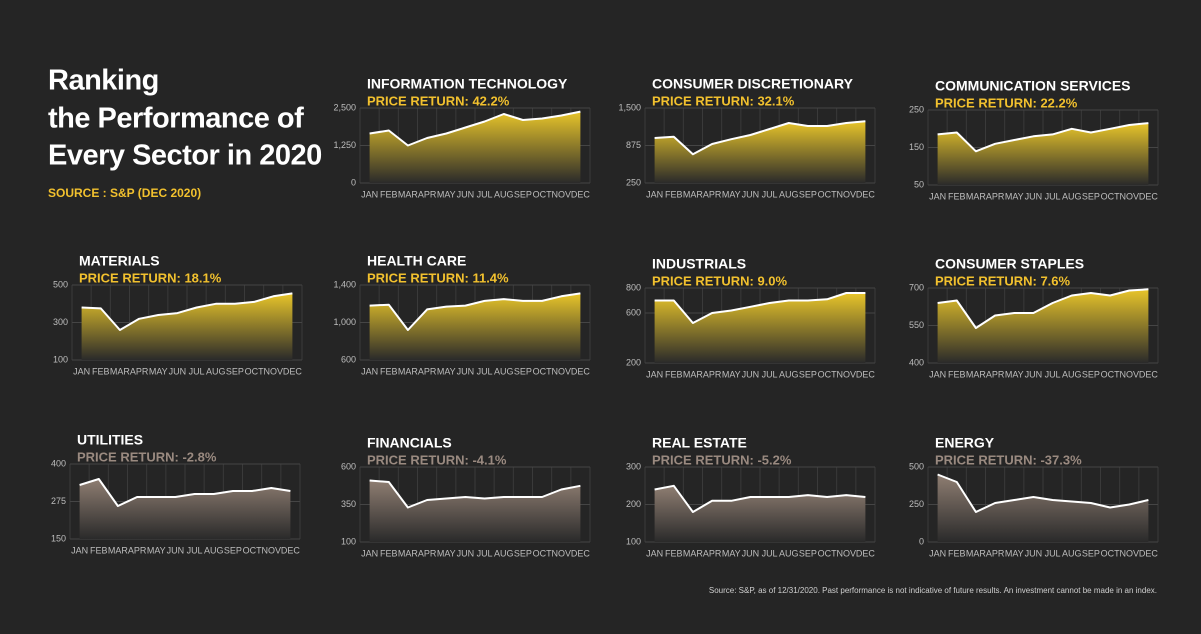 The height and width of the screenshot is (634, 1201). I want to click on y-tick-label: 2,500, so click(344, 107).